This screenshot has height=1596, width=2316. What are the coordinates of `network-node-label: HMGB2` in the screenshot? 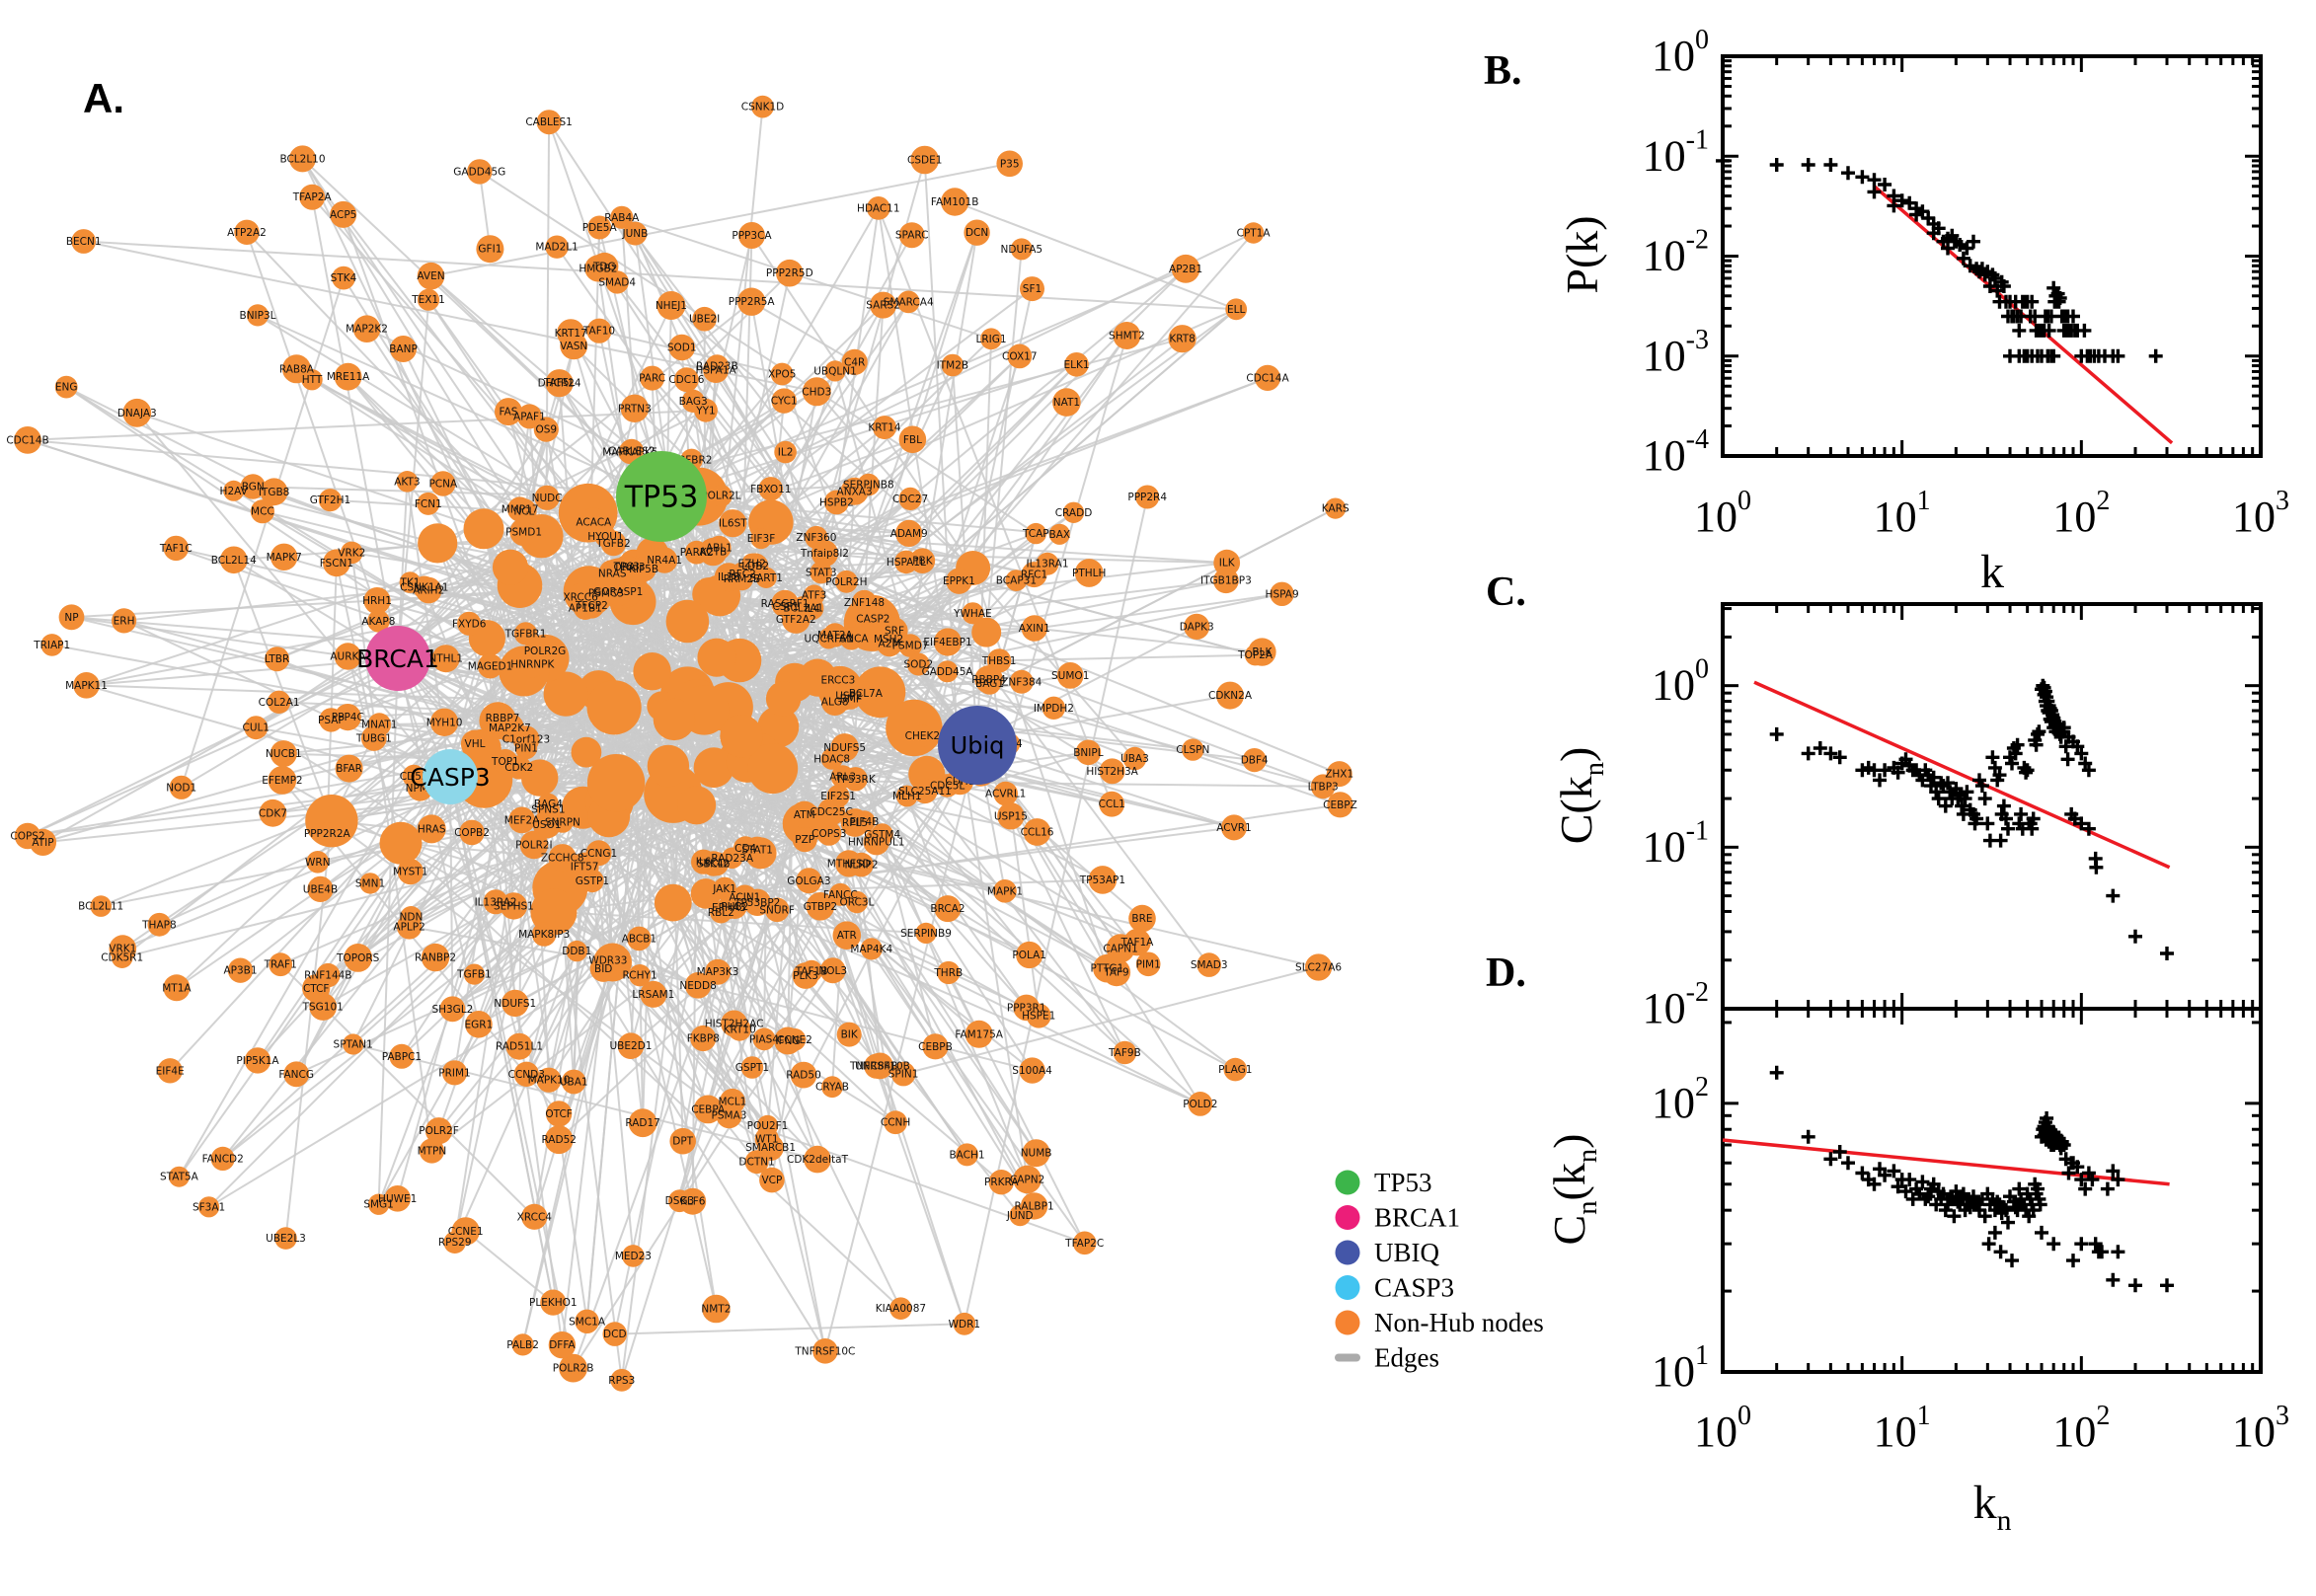 It's located at (598, 268).